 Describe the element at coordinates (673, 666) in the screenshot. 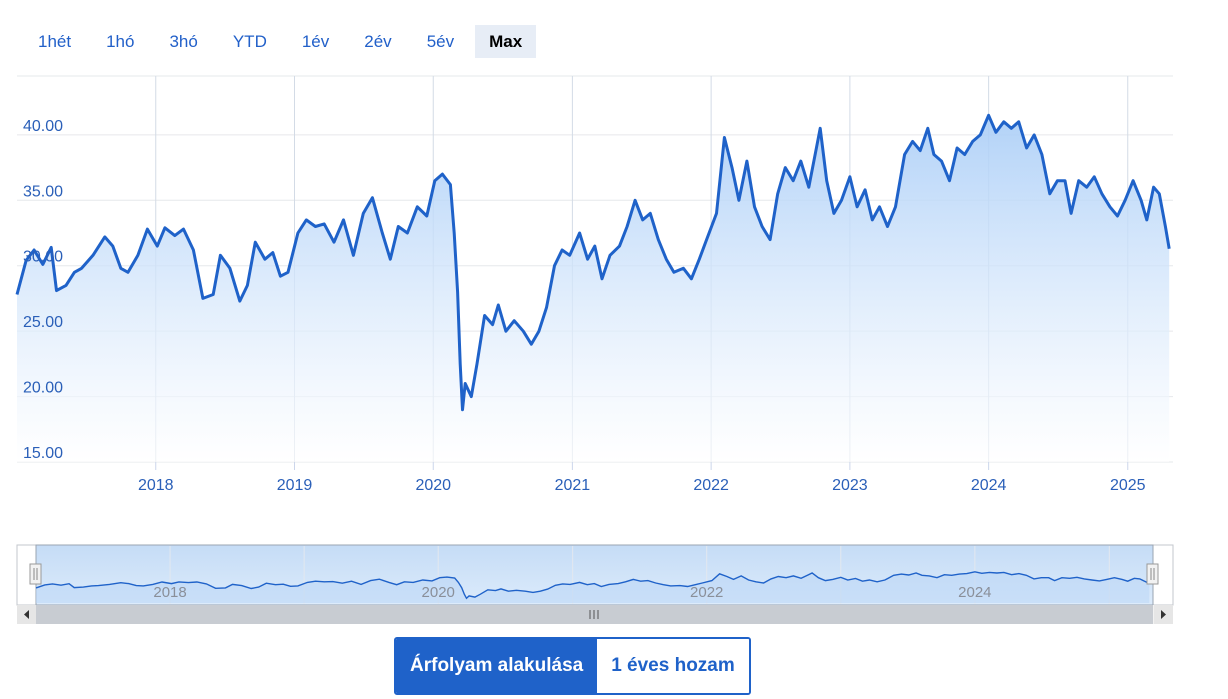

I see `one-year-return-tab: 1 éves hozam` at that location.